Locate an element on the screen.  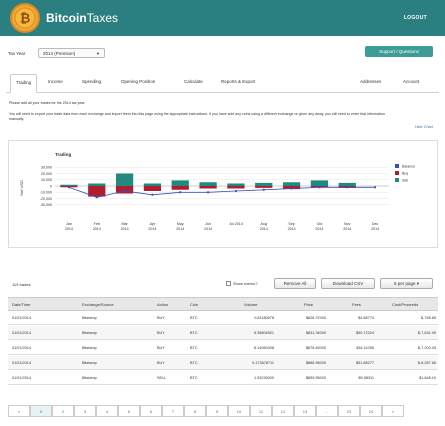
tax-year-select: 2014 (Premium) ▼ is located at coordinates (71, 53).